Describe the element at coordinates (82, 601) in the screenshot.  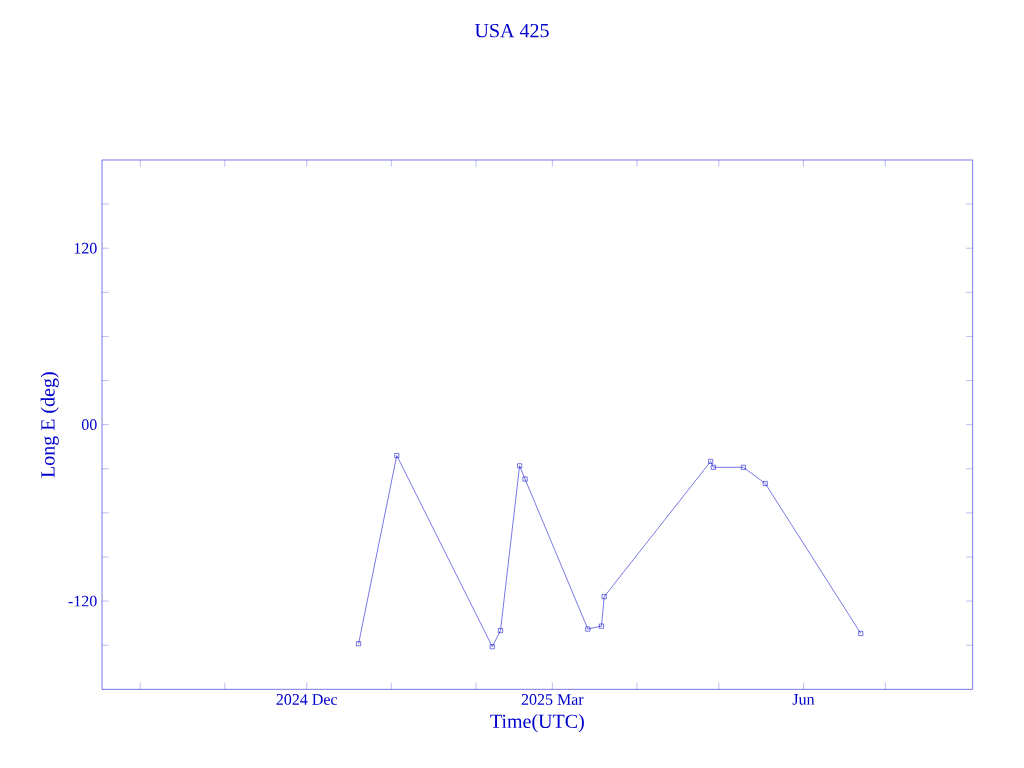
I see `y-tick-label: -120` at that location.